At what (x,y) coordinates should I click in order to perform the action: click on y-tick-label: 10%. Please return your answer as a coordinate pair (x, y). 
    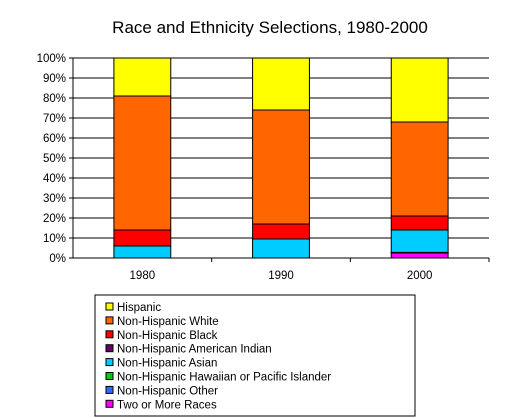
    Looking at the image, I should click on (54, 239).